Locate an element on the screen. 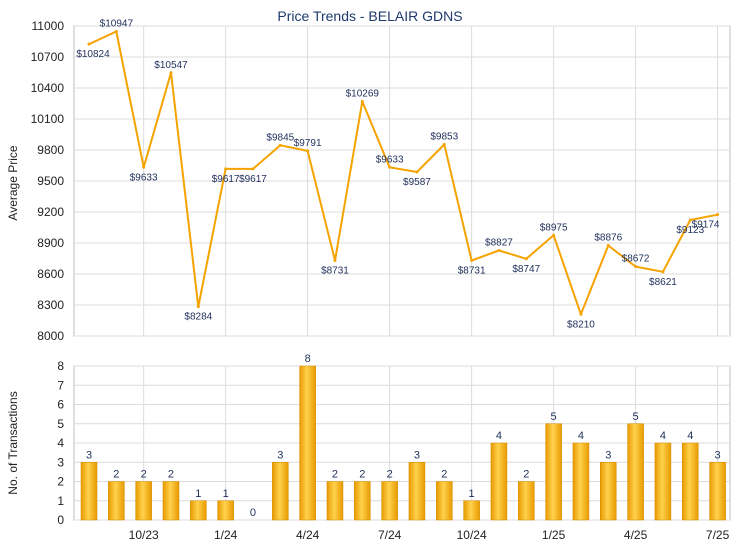  price-data-label: $8827 is located at coordinates (499, 243).